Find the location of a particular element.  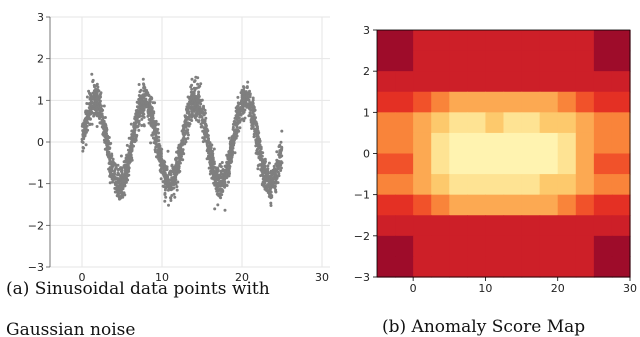

heatmap-y-tick-label: −3 is located at coordinates (362, 277).